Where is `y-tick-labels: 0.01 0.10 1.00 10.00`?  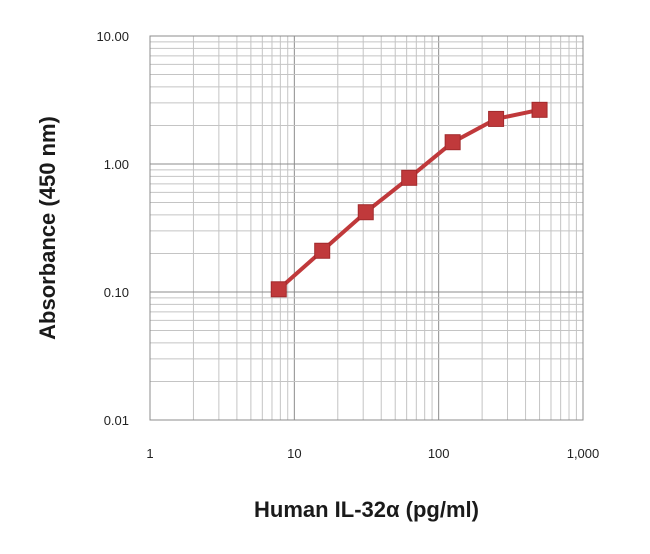 y-tick-labels: 0.01 0.10 1.00 10.00 is located at coordinates (112, 228).